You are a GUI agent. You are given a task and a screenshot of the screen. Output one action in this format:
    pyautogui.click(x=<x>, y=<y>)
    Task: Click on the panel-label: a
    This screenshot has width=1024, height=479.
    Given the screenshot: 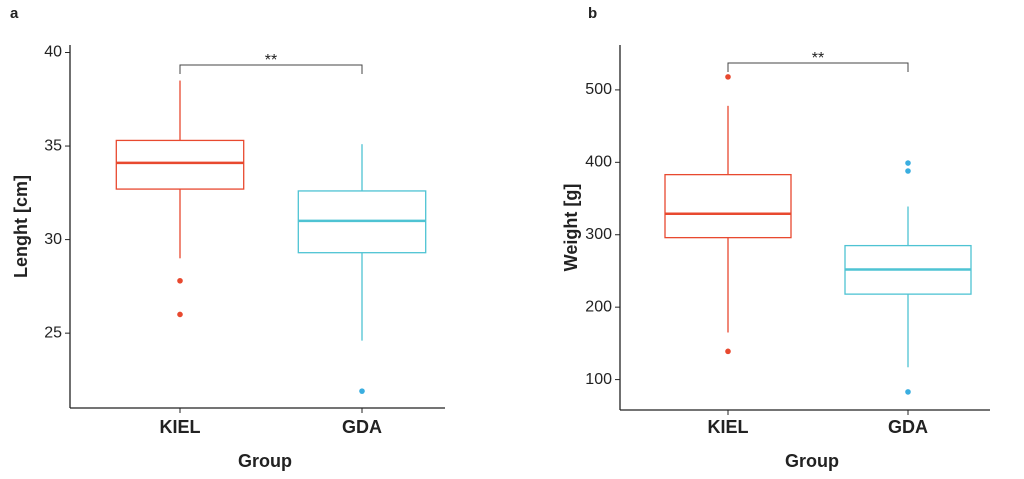 What is the action you would take?
    pyautogui.click(x=14, y=13)
    